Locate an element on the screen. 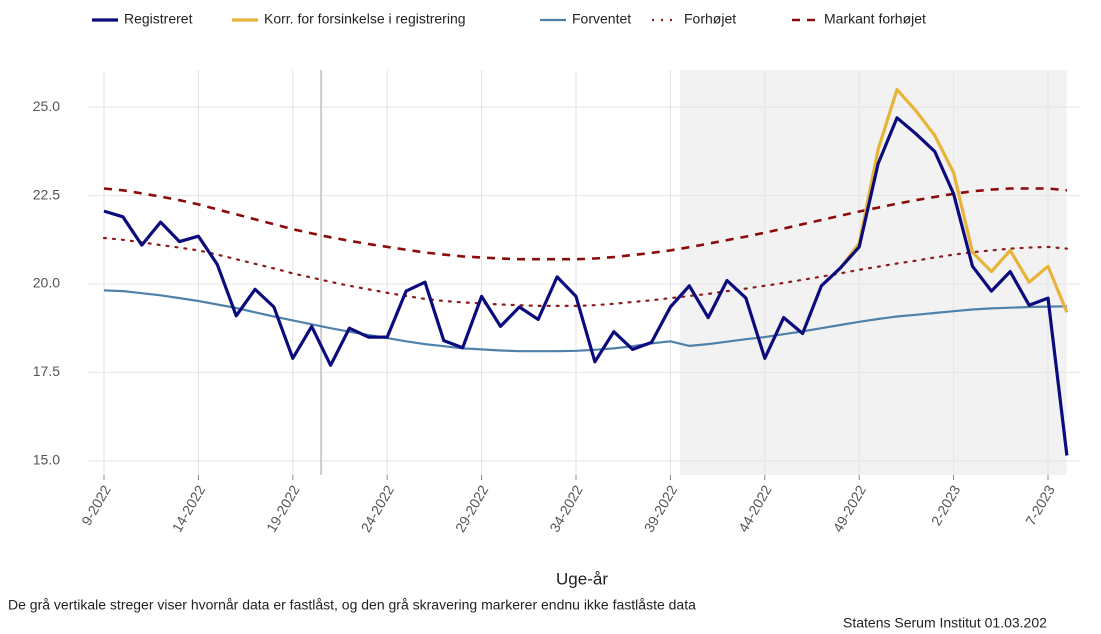  legend-label: Korr. for forsinkelse i registrering is located at coordinates (365, 19).